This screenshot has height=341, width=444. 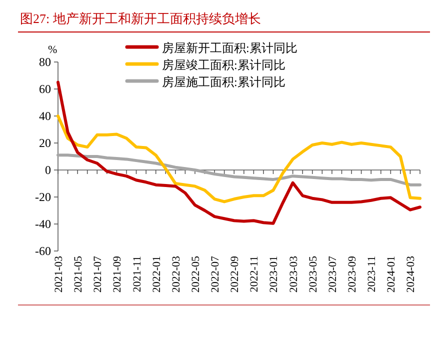 What do you see at coordinates (230, 48) in the screenshot?
I see `legend-label: 房屋新开工面积:累计同比` at bounding box center [230, 48].